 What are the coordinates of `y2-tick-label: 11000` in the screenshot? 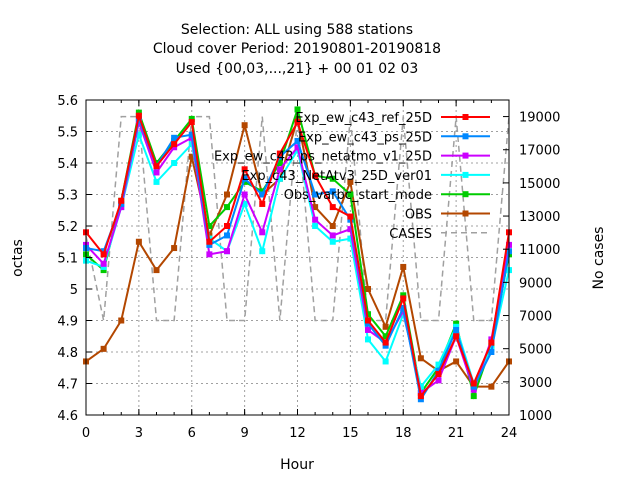 It's located at (539, 250).